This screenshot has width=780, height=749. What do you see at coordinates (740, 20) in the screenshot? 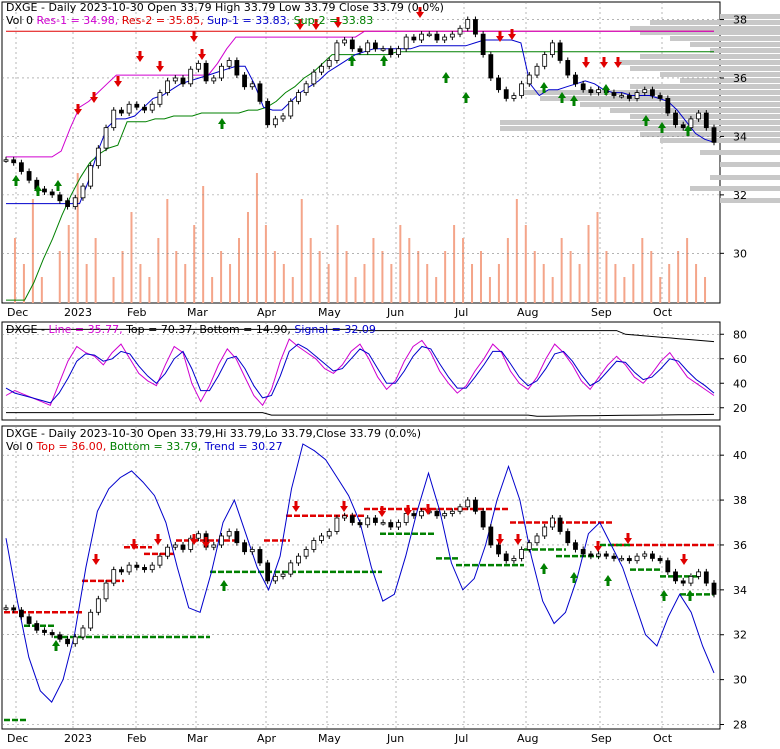
I see `price-axis-tick-label: 38` at bounding box center [740, 20].